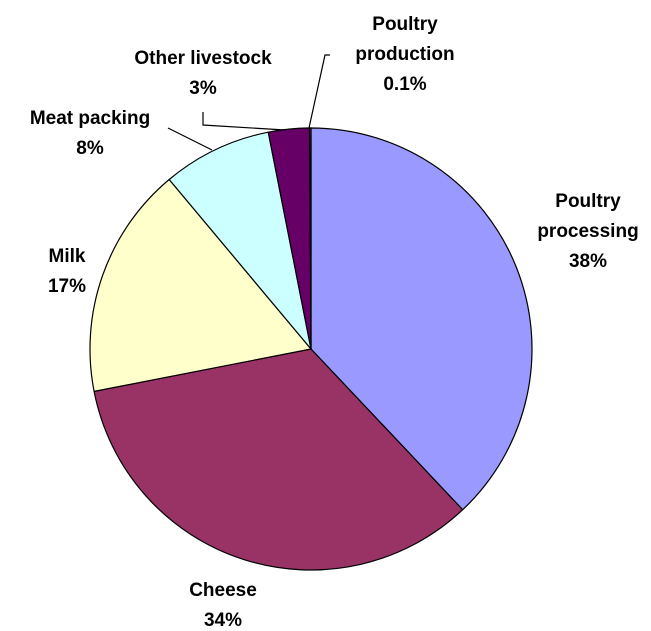 The width and height of the screenshot is (651, 631). I want to click on label-name-poultry-production: production, so click(404, 54).